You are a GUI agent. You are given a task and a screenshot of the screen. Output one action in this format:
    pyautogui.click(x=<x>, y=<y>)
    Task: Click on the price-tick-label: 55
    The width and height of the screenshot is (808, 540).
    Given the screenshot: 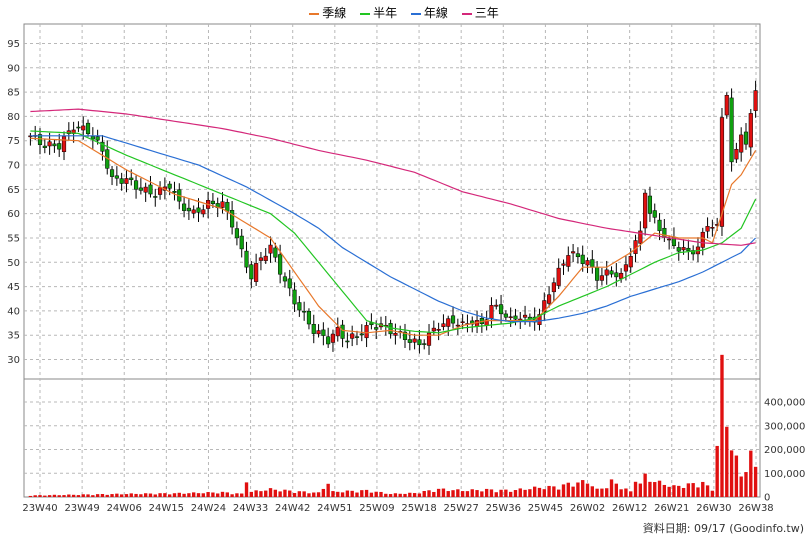 What is the action you would take?
    pyautogui.click(x=13, y=238)
    